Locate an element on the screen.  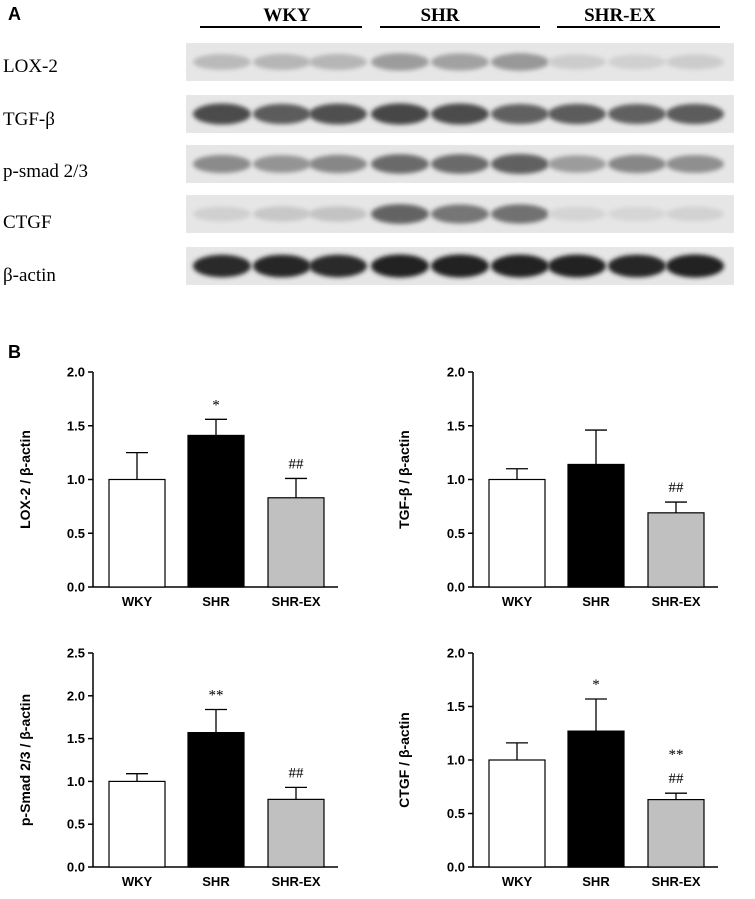
y-axis-label: p-Smad 2/3 / β-actin is located at coordinates (25, 760).